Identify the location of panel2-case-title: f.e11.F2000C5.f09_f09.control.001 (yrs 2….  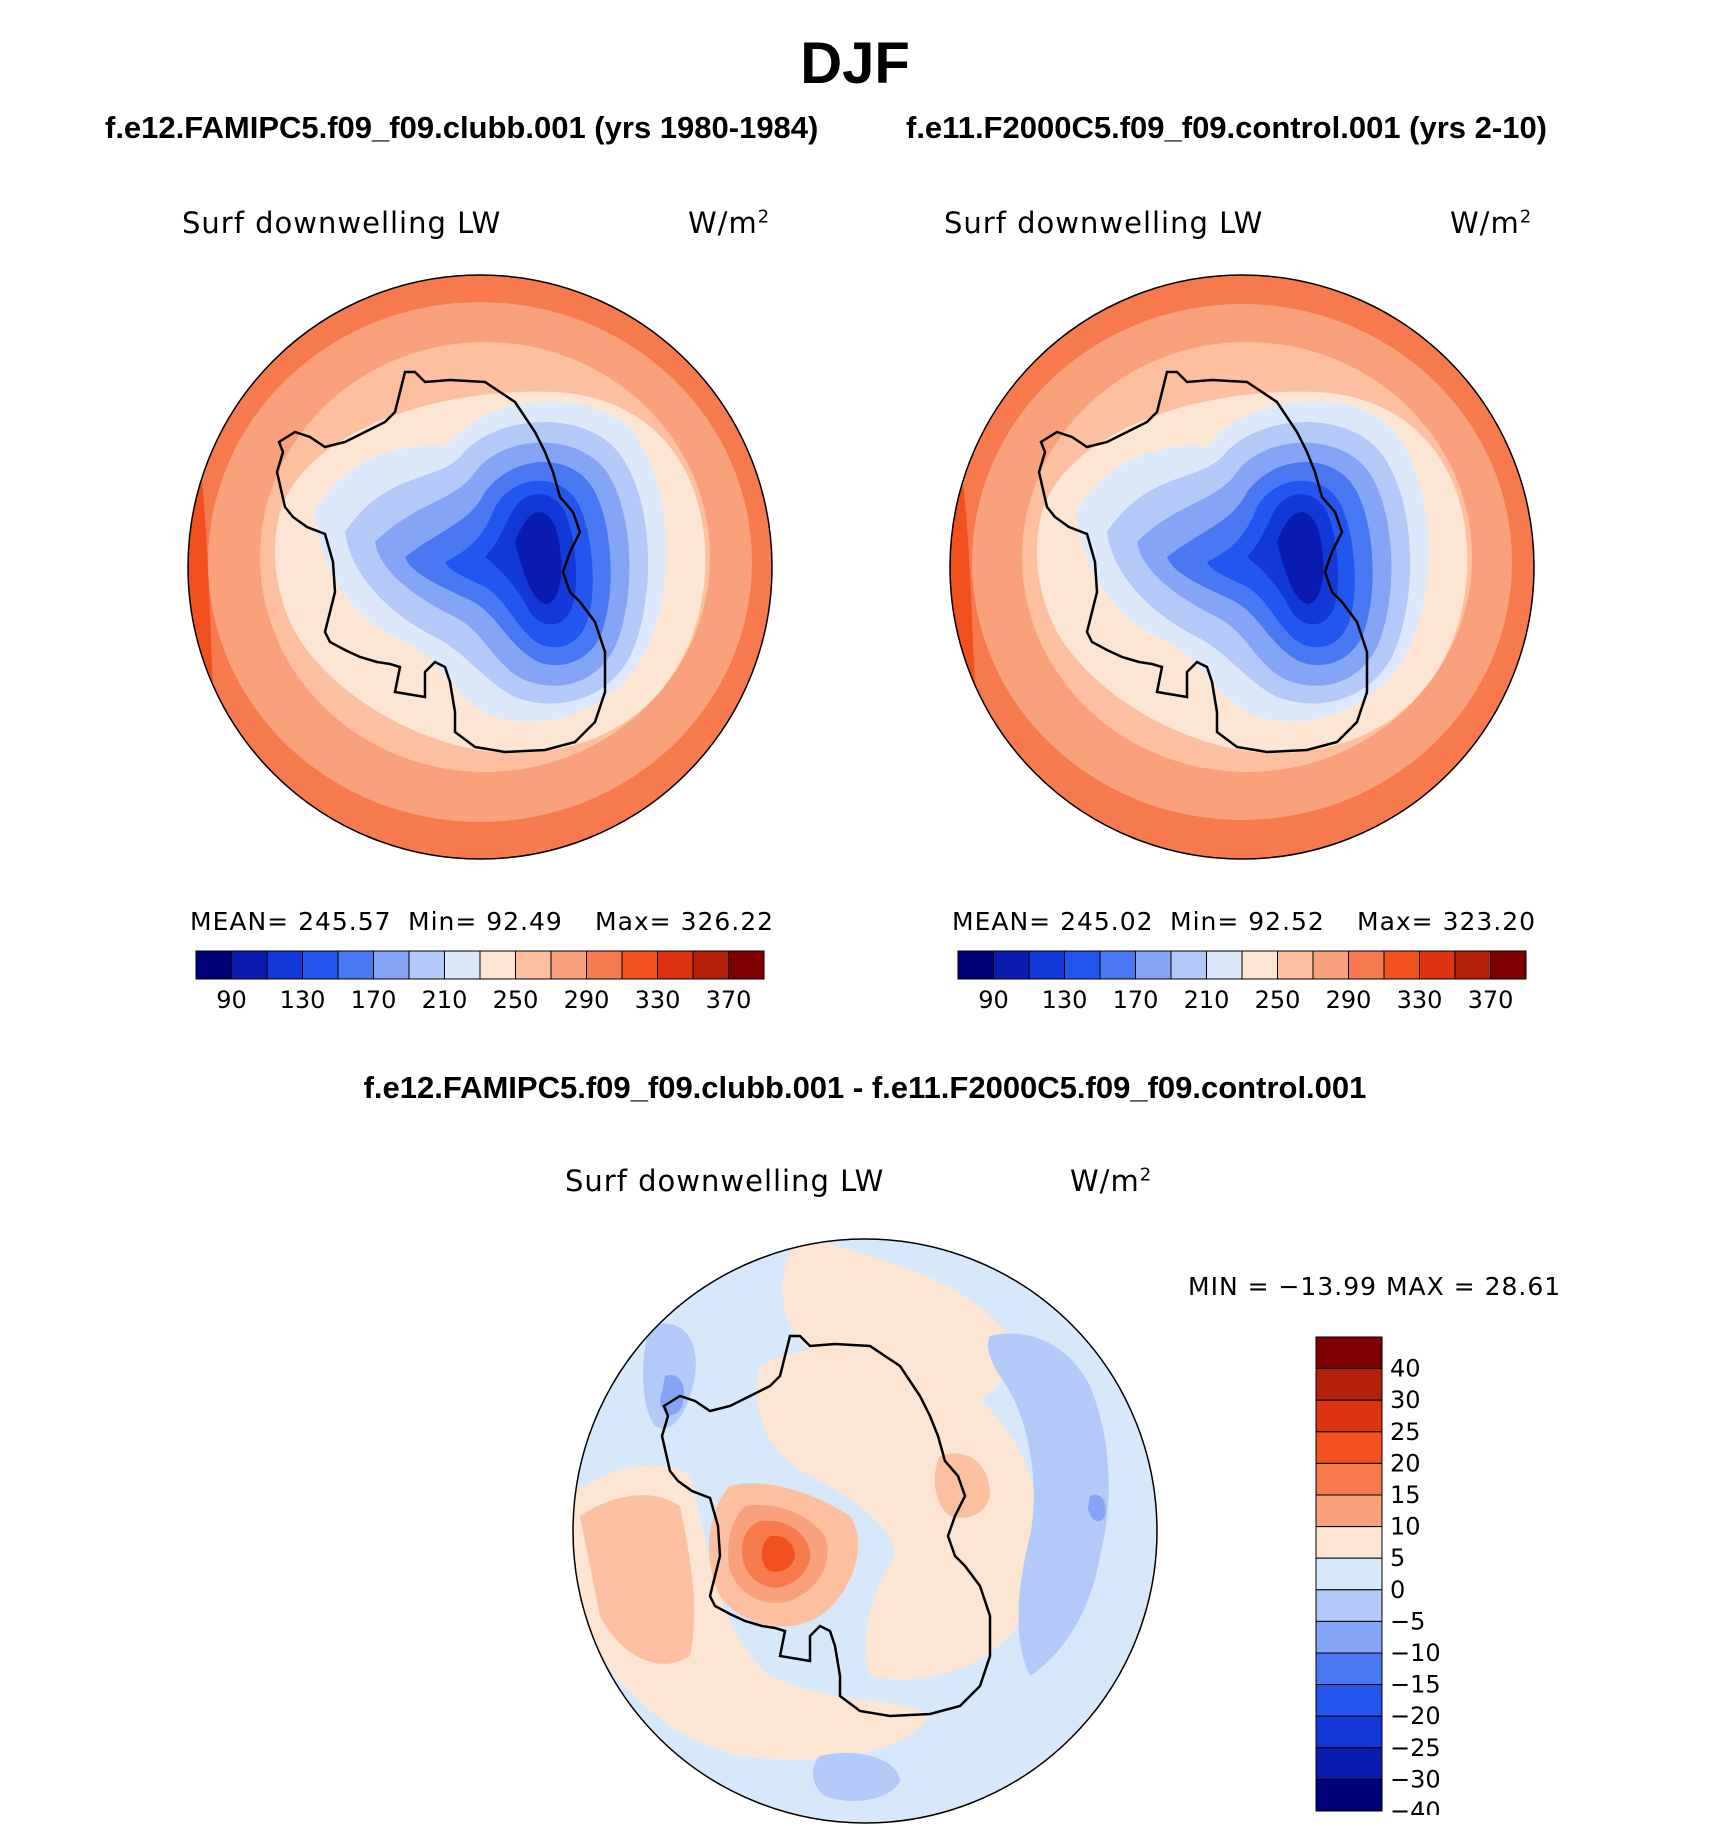
(1227, 127).